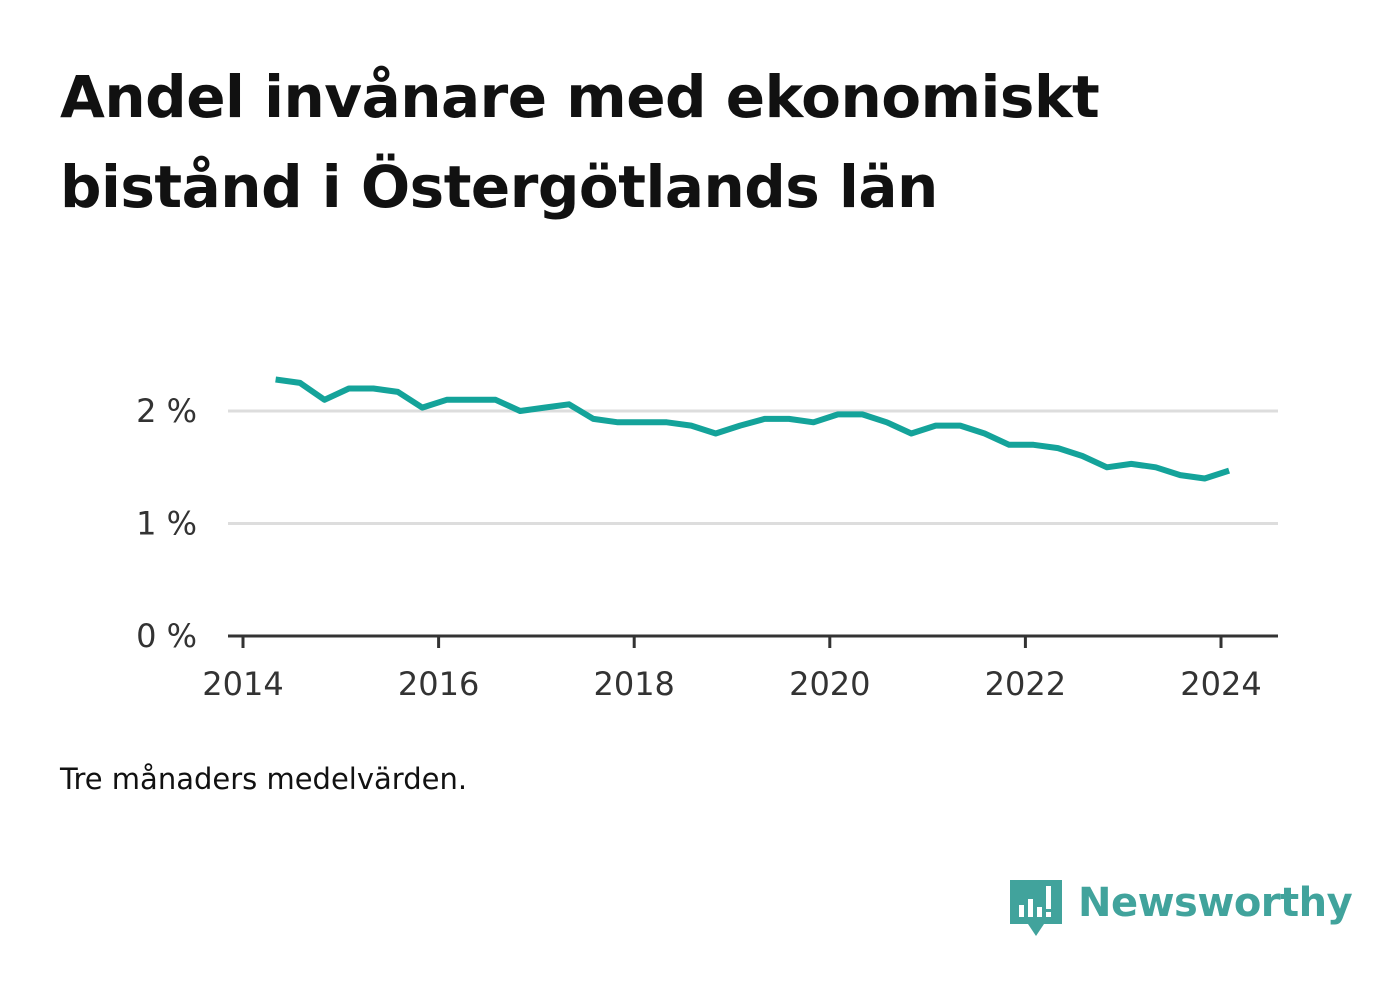 The height and width of the screenshot is (999, 1382). I want to click on y-tick-label: 2 %, so click(166, 411).